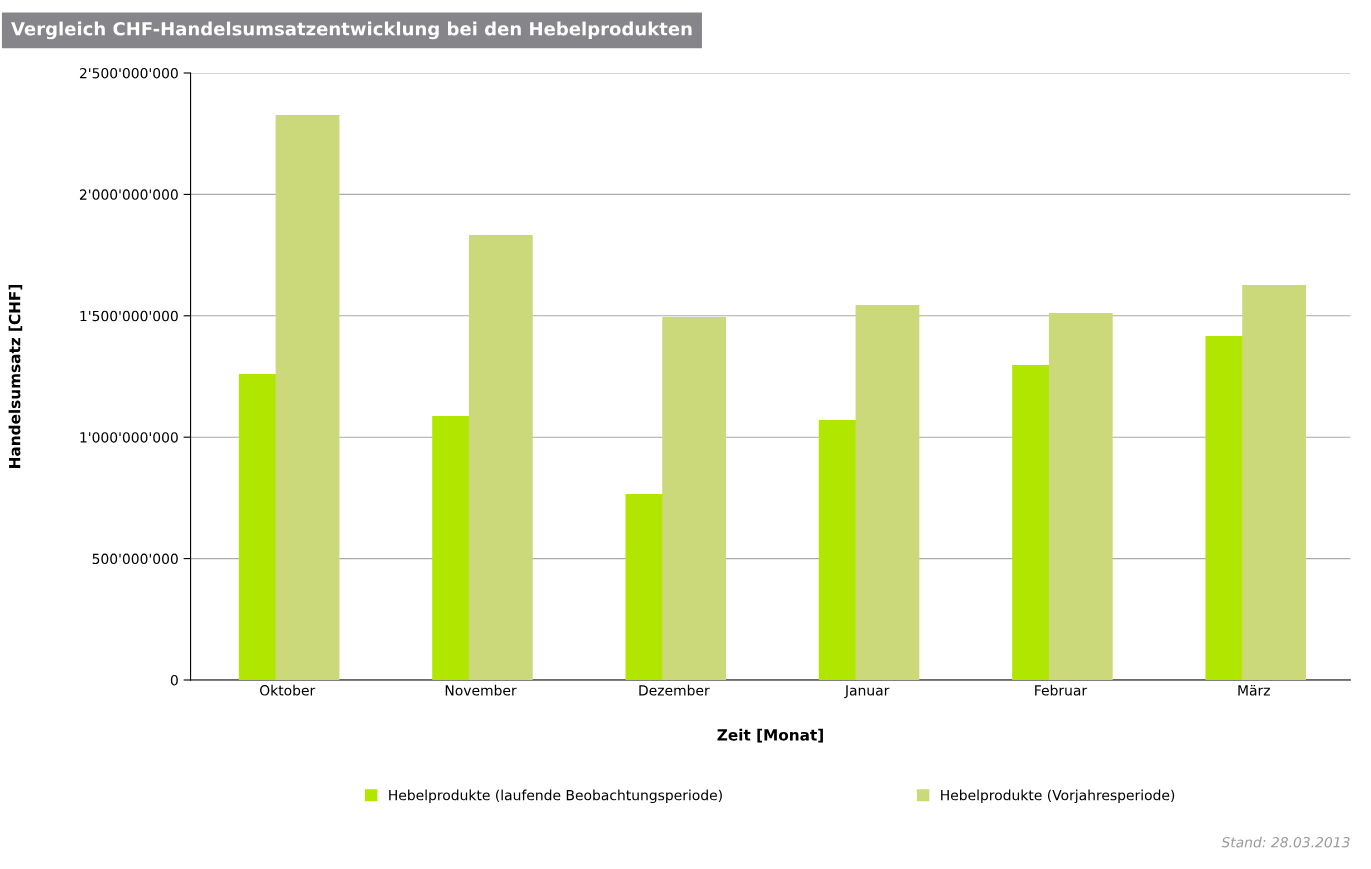 The image size is (1371, 869). I want to click on x-tick-label: Januar, so click(867, 692).